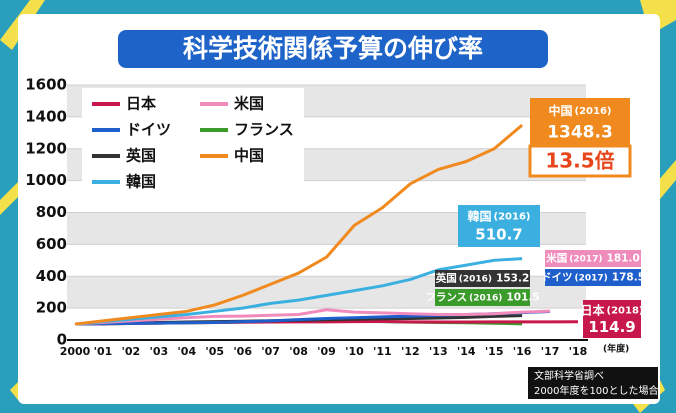  Describe the element at coordinates (270, 351) in the screenshot. I see `x-tick-label: '07` at that location.